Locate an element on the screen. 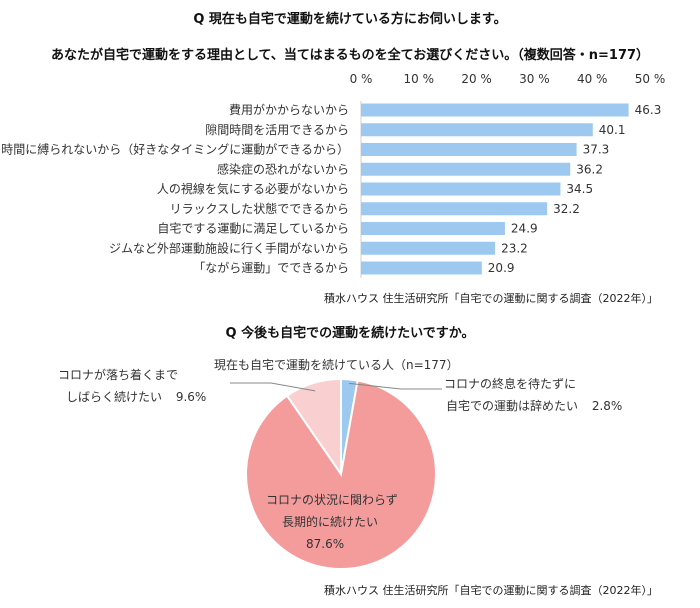 This screenshot has height=608, width=700. category-label: 人の視線を気にする必要がないから is located at coordinates (253, 188).